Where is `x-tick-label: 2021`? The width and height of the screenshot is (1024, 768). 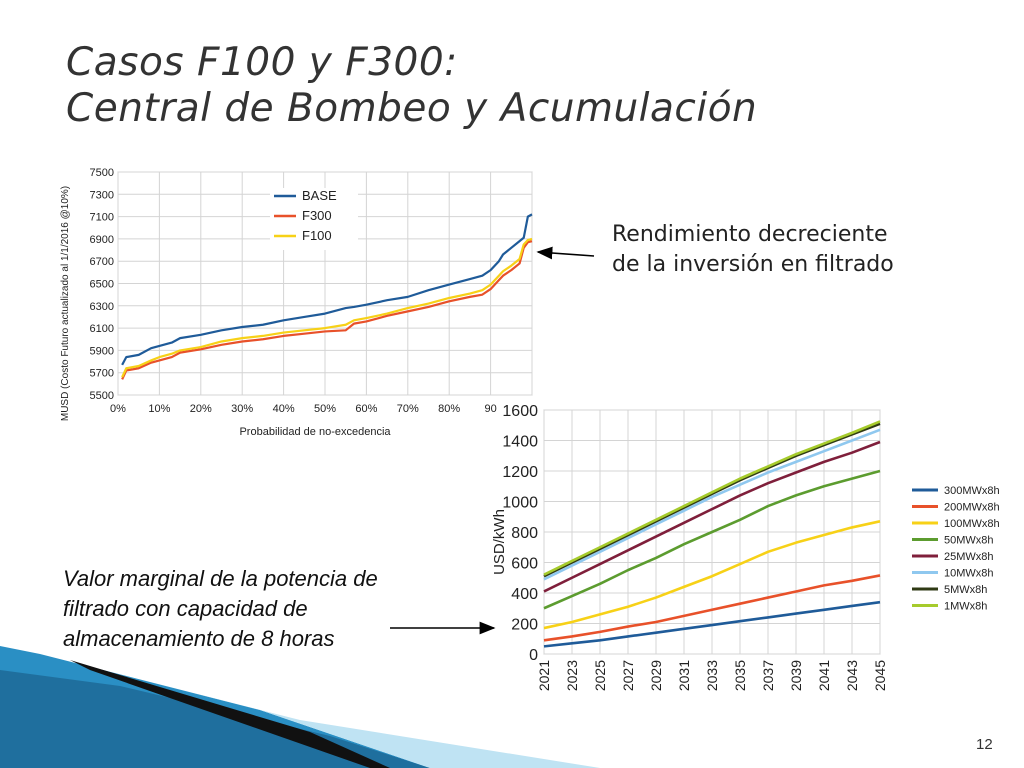
x-tick-label: 2021 is located at coordinates (544, 675).